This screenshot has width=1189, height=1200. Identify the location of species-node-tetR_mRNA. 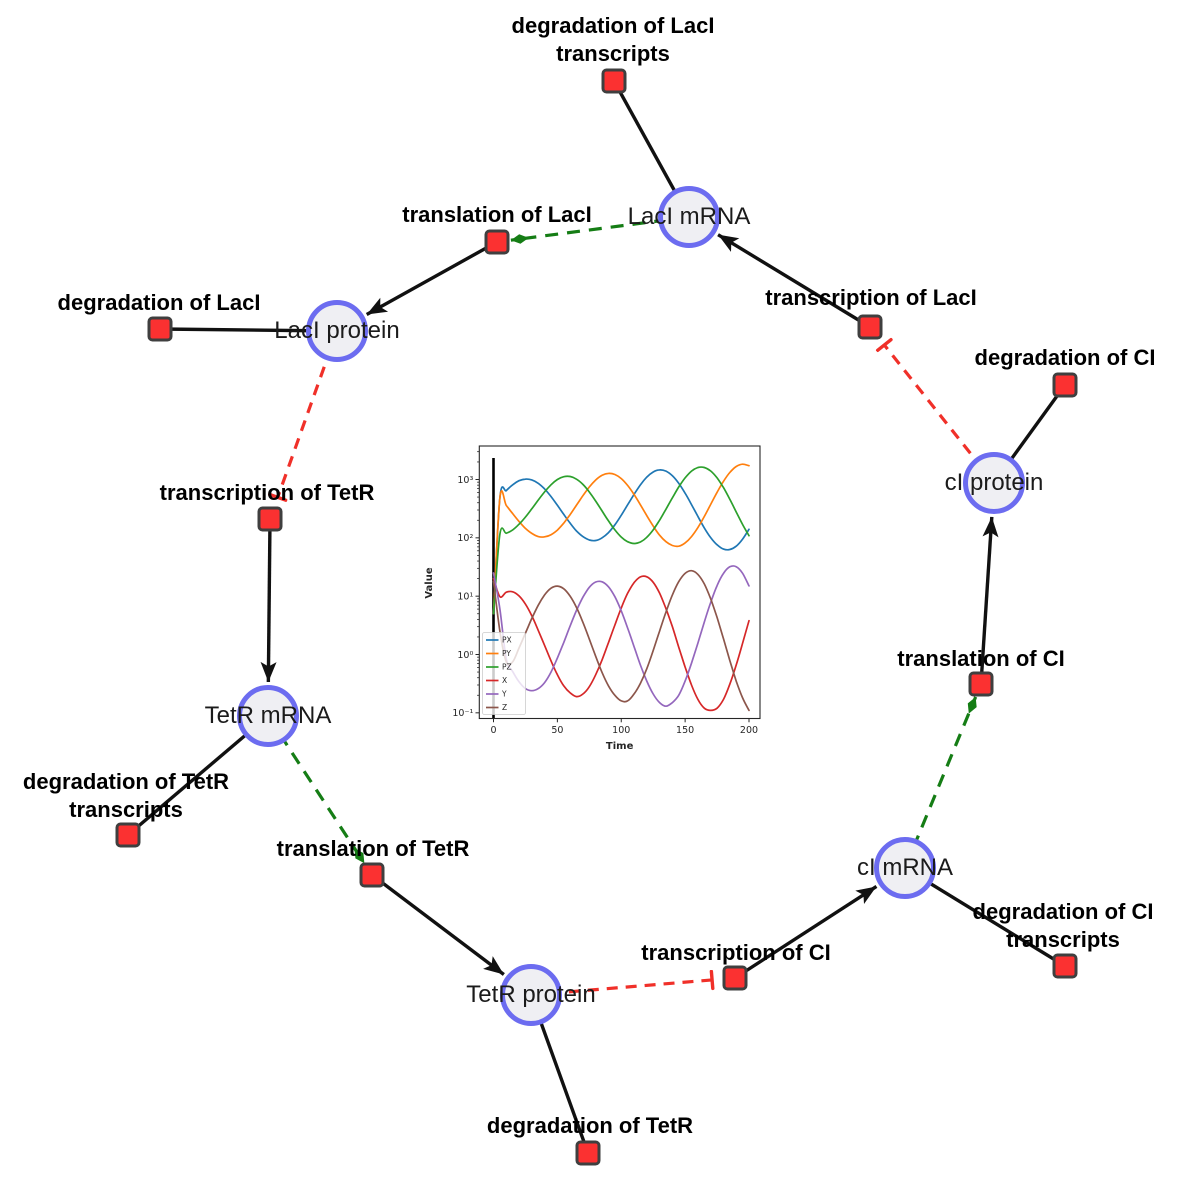
(268, 716).